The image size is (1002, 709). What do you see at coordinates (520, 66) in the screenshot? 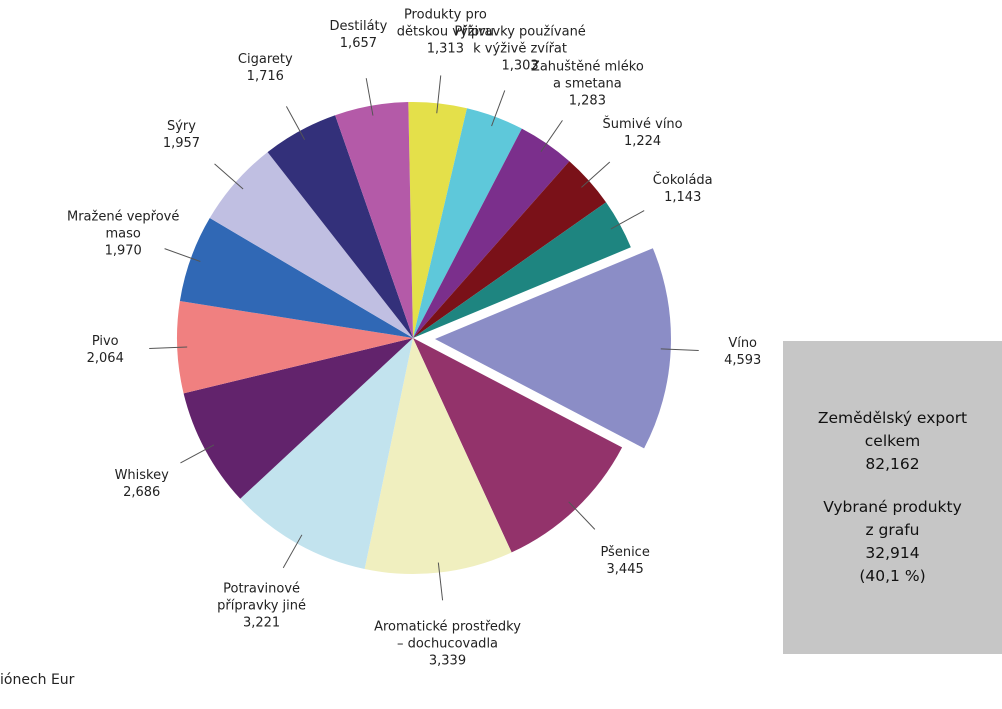
I see `slice-value: 1,303` at bounding box center [520, 66].